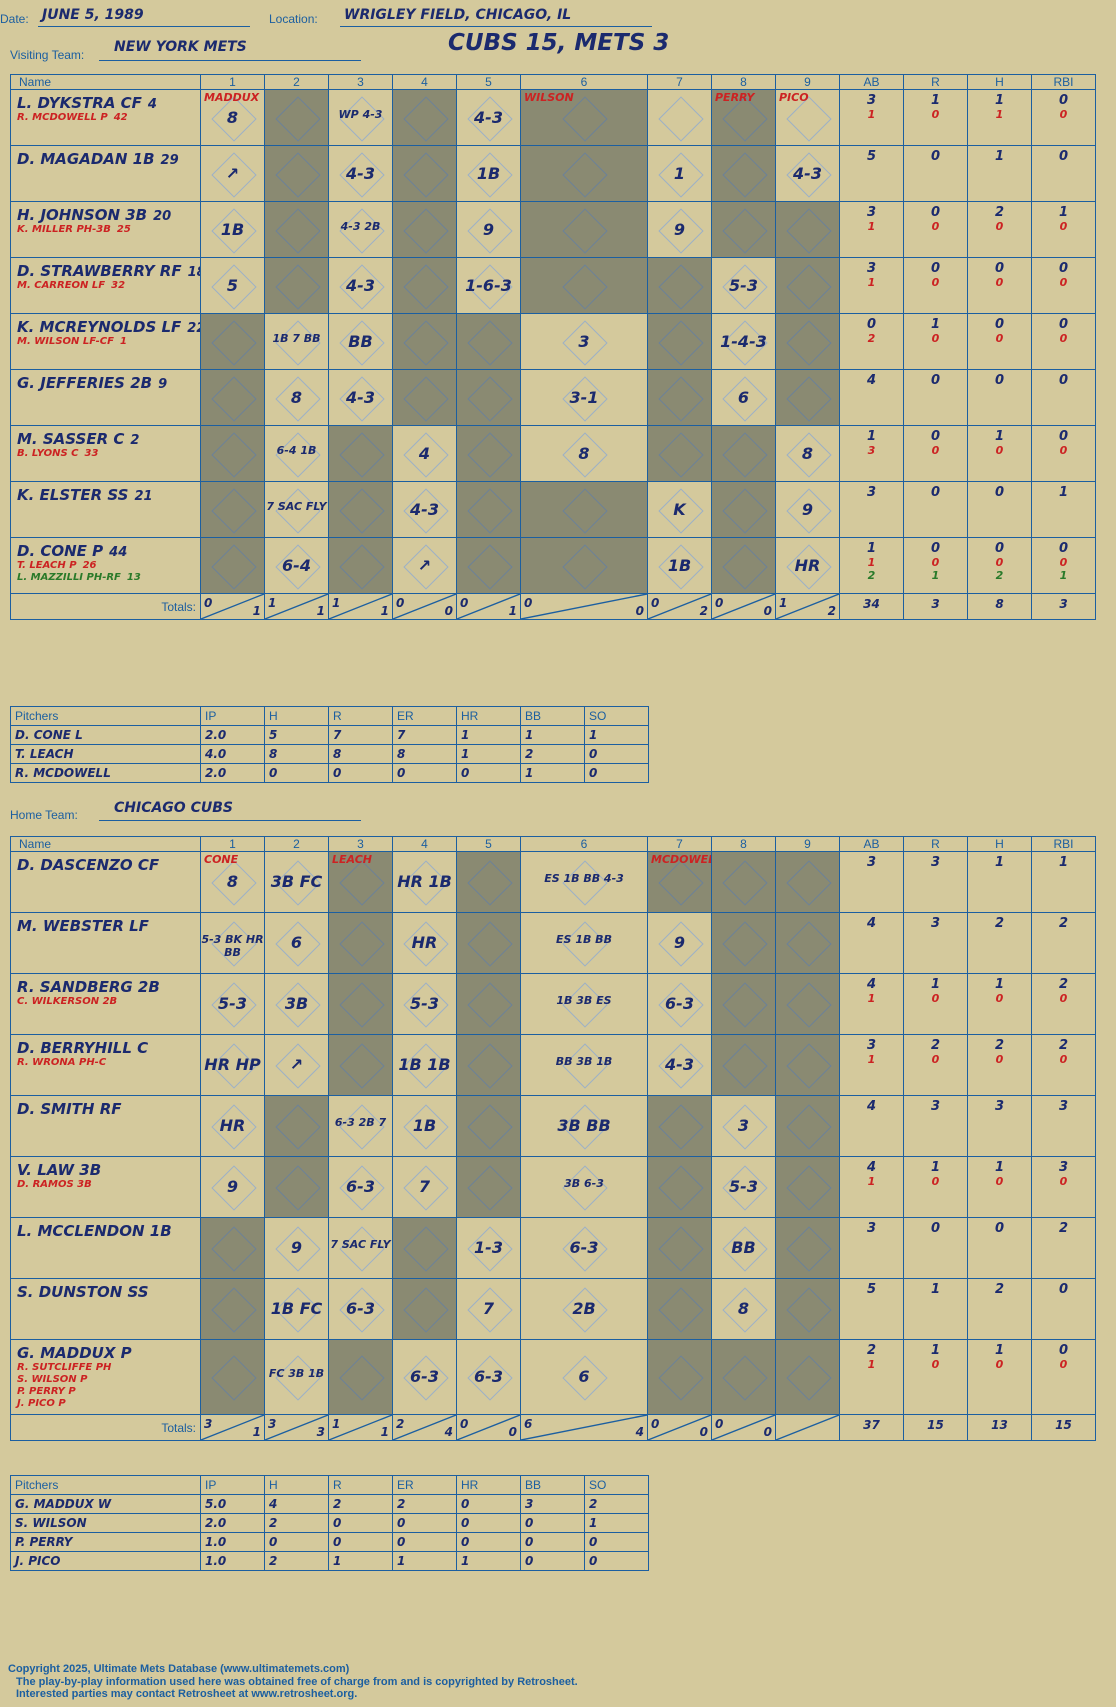  What do you see at coordinates (62, 117) in the screenshot?
I see `substitute-text: R. MCDOWELL P` at bounding box center [62, 117].